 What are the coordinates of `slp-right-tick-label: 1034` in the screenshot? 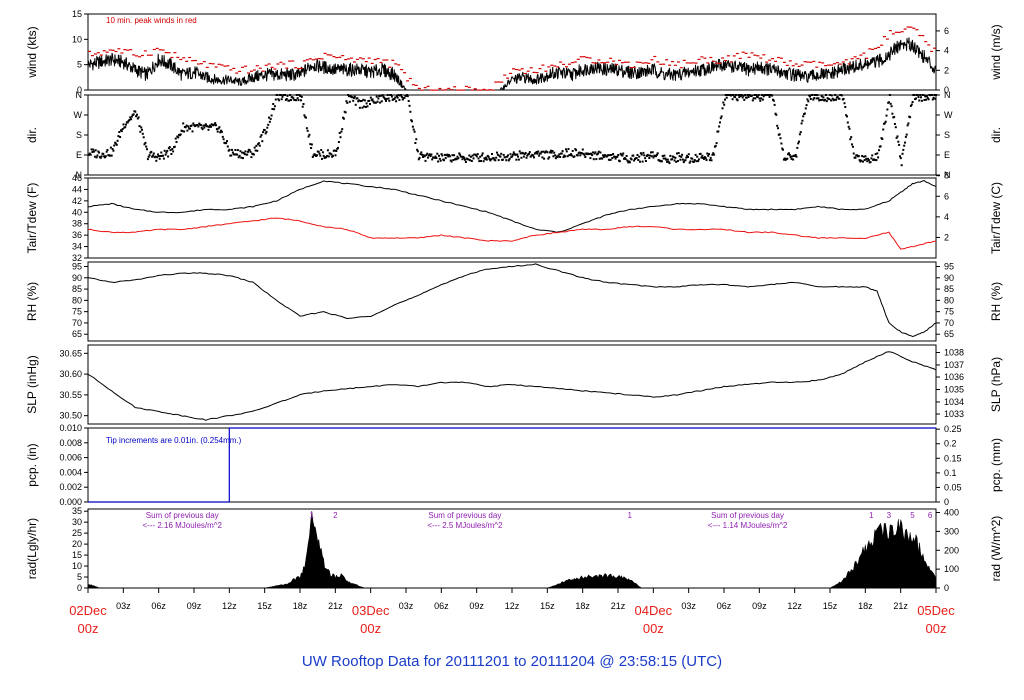 It's located at (954, 402).